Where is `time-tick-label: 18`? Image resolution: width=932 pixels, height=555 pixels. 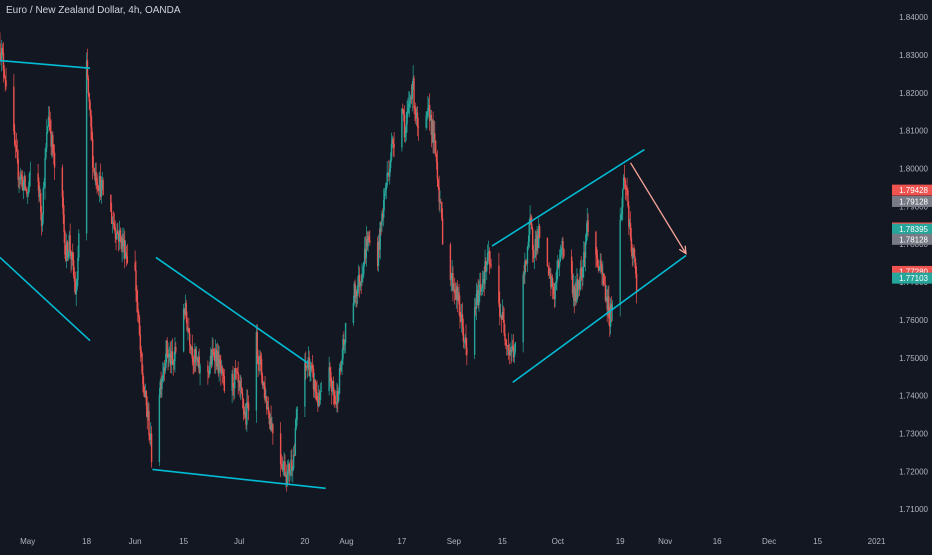 time-tick-label: 18 is located at coordinates (86, 541).